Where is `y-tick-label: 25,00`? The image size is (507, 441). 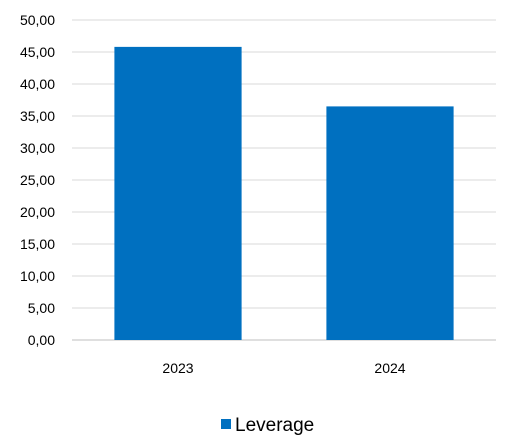 y-tick-label: 25,00 is located at coordinates (37, 180).